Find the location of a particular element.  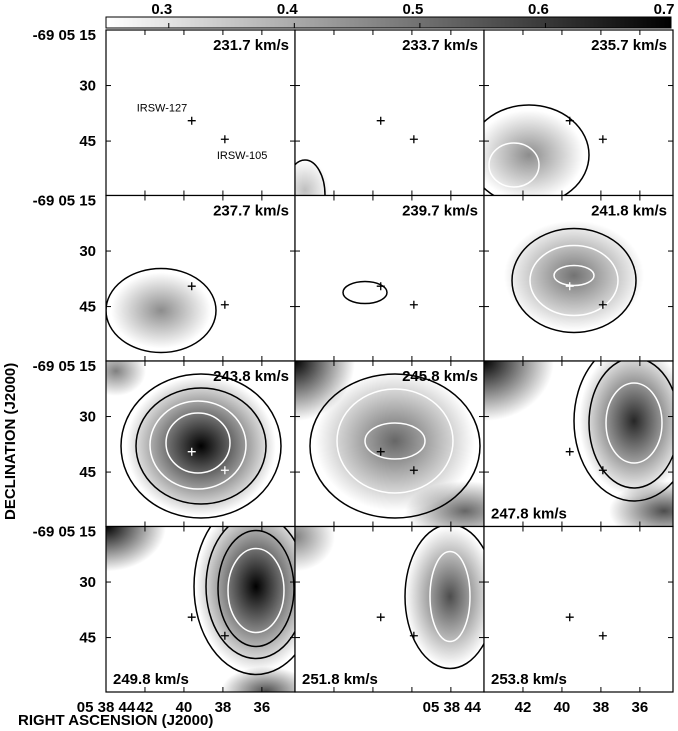

colorbar-tick-label: 0.7 is located at coordinates (664, 9).